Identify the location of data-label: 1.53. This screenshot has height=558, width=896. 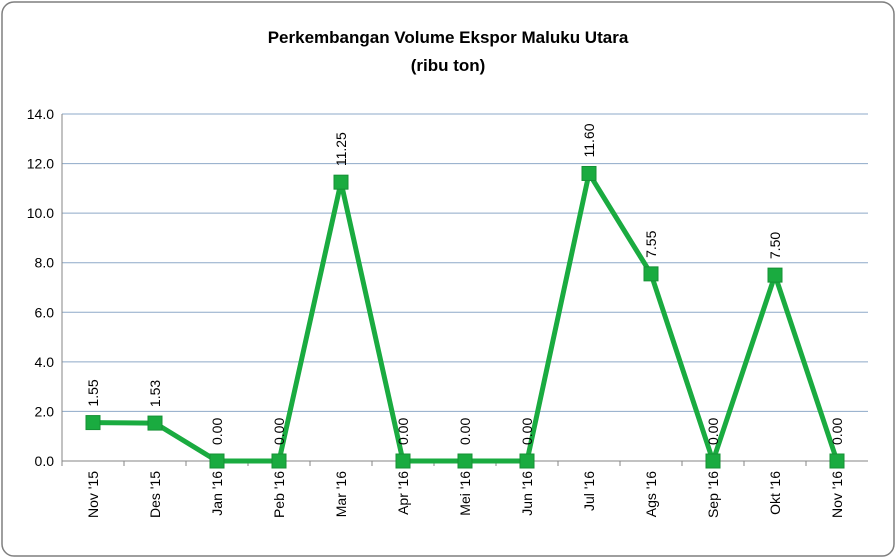
(155, 393).